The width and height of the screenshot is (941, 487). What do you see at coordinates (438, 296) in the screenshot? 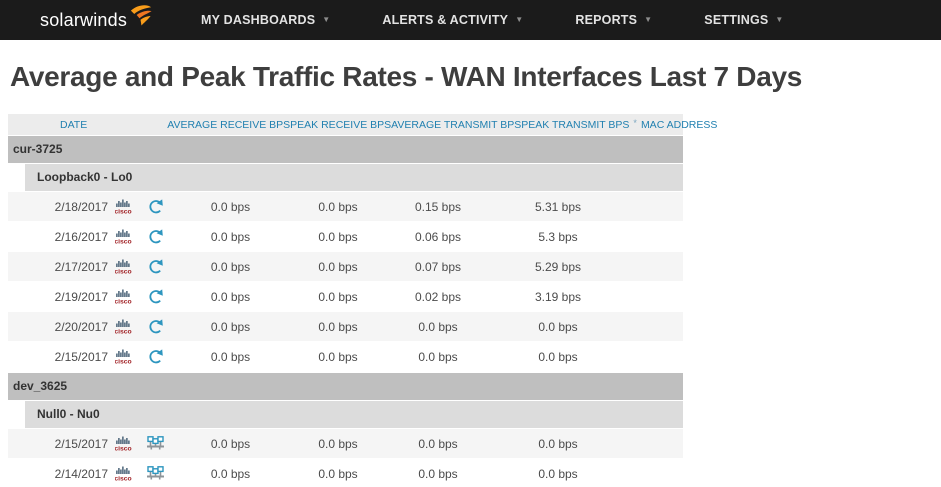
I see `row-avg-transmit-bps: 0.02 bps` at bounding box center [438, 296].